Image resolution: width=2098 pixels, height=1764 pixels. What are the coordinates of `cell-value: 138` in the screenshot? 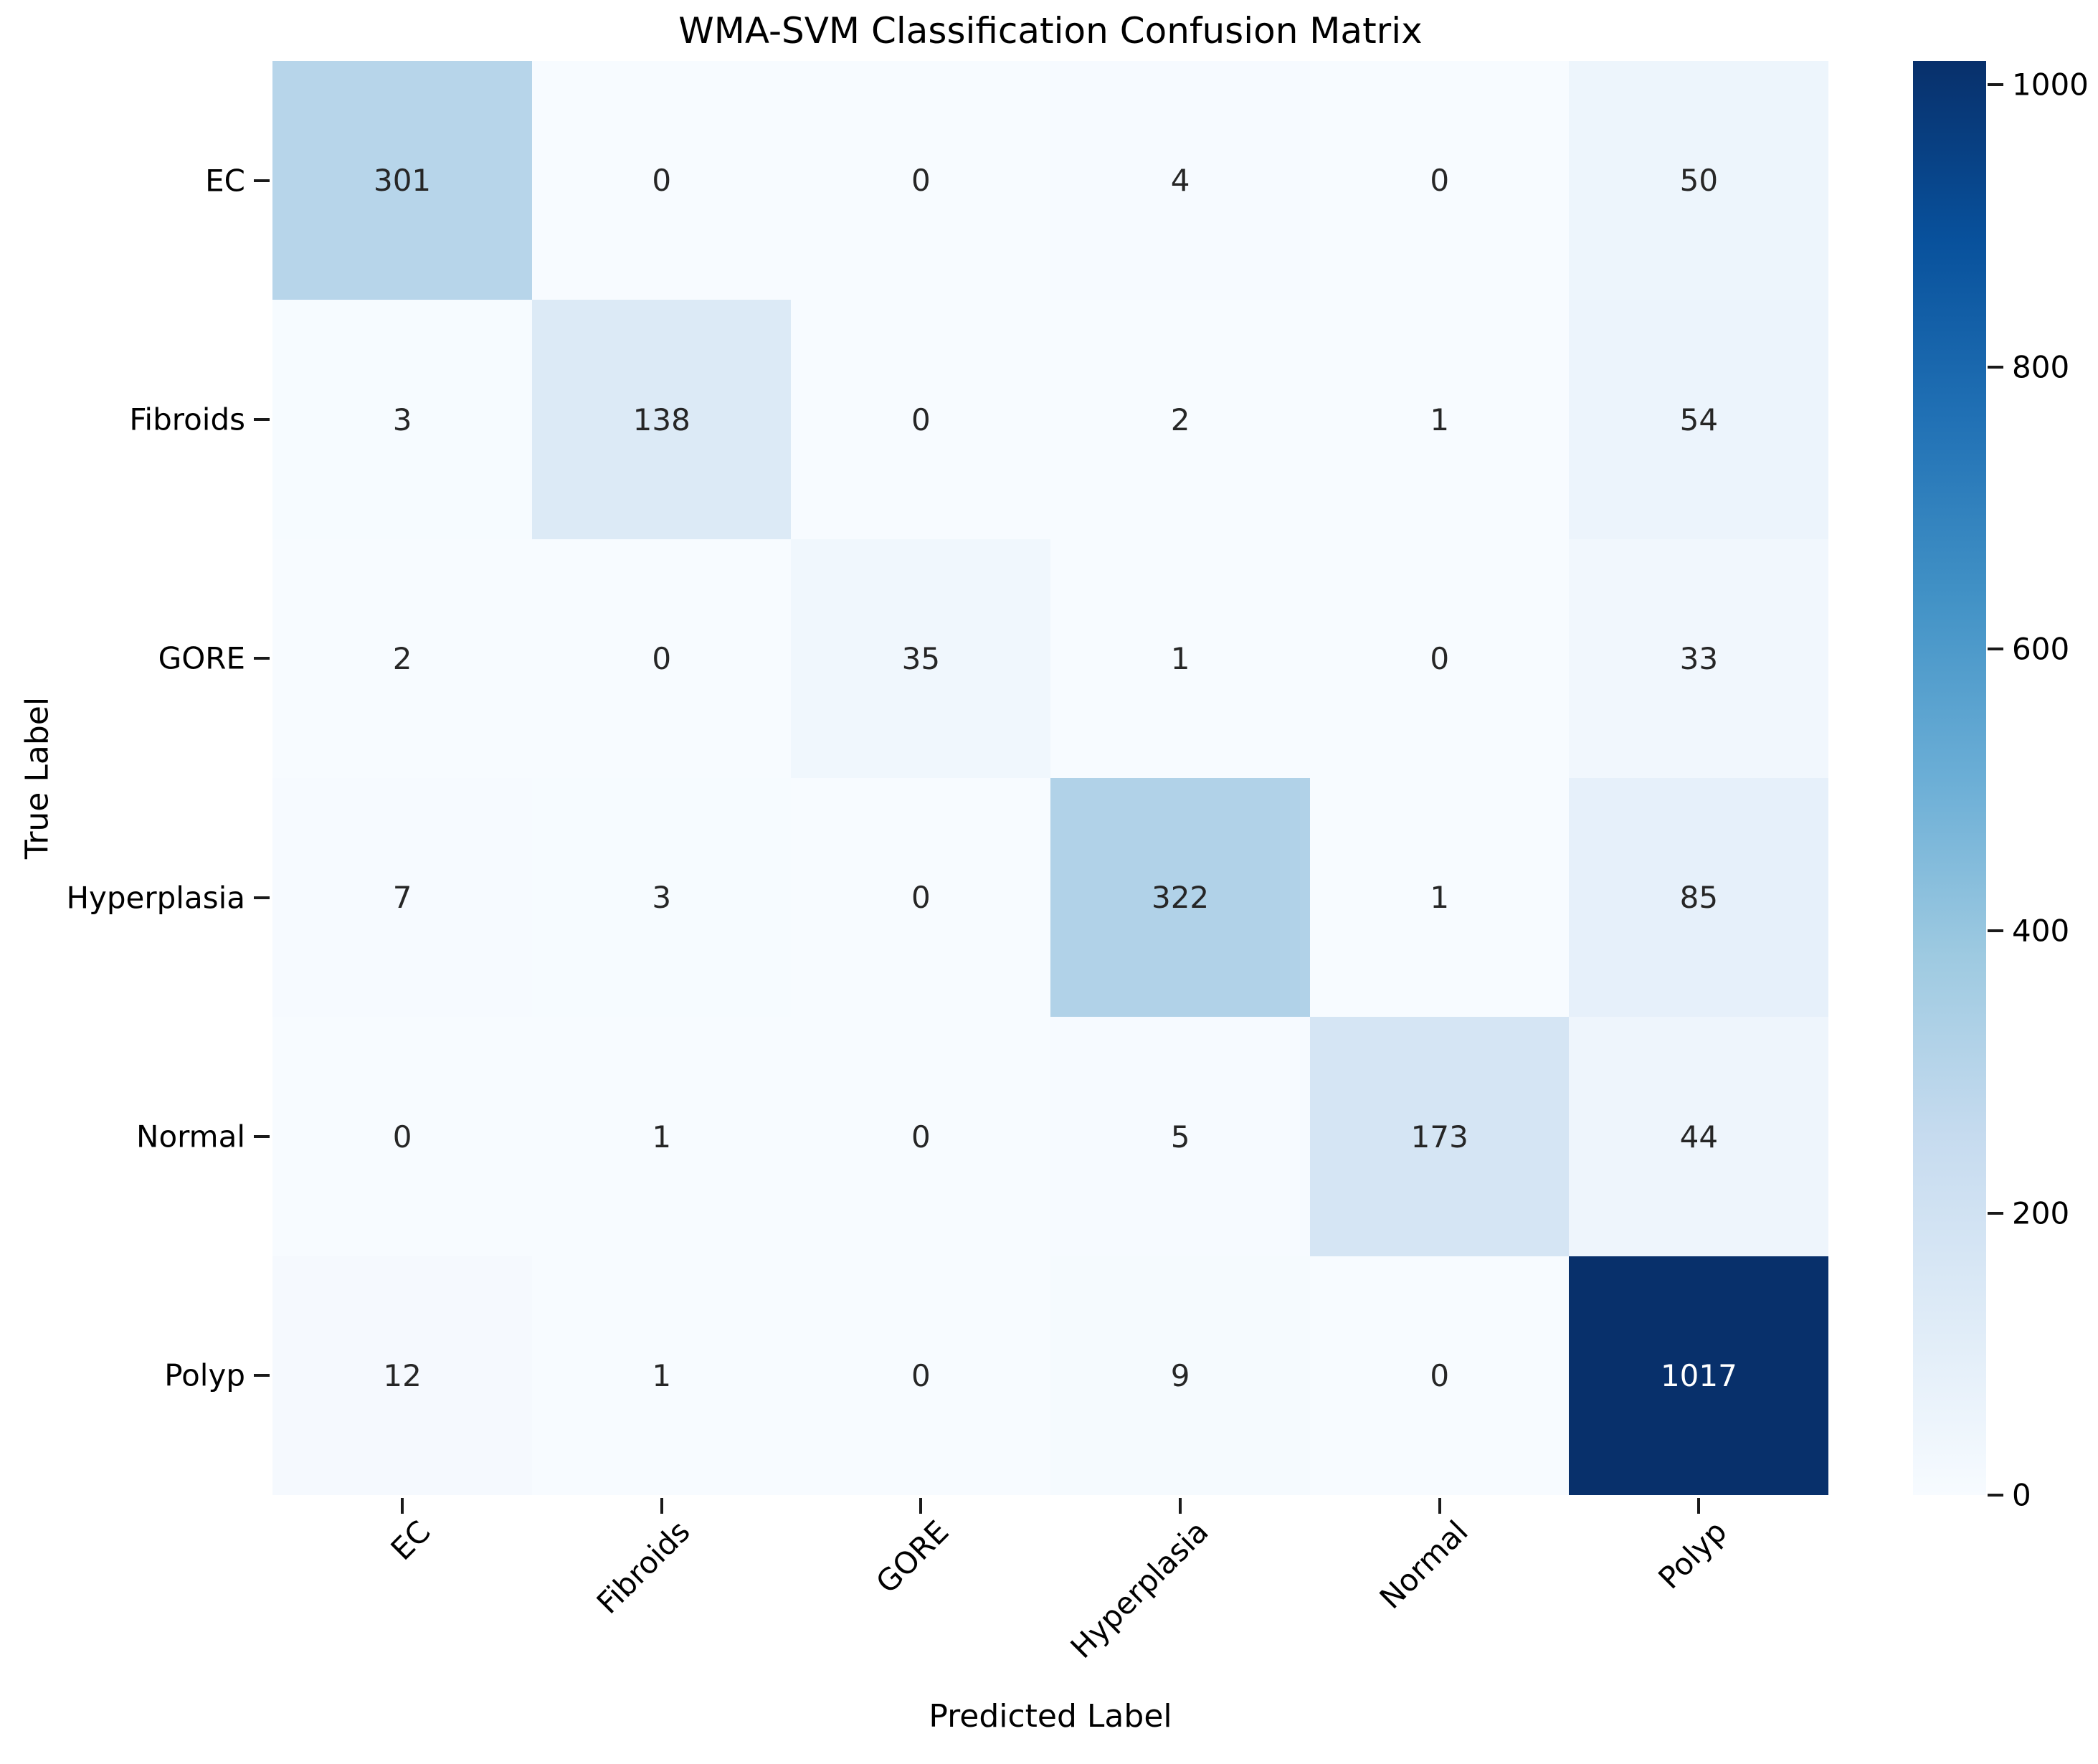 It's located at (661, 419).